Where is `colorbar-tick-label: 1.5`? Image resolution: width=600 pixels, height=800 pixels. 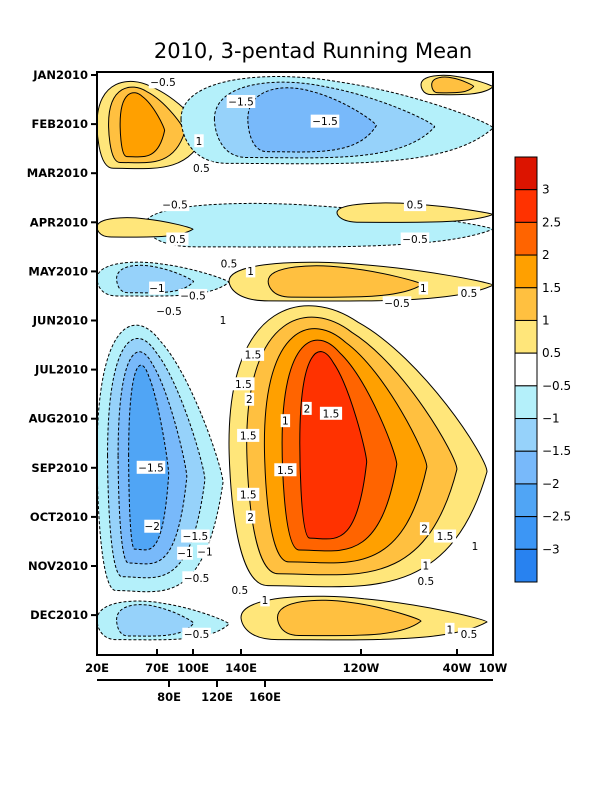 colorbar-tick-label: 1.5 is located at coordinates (551, 288).